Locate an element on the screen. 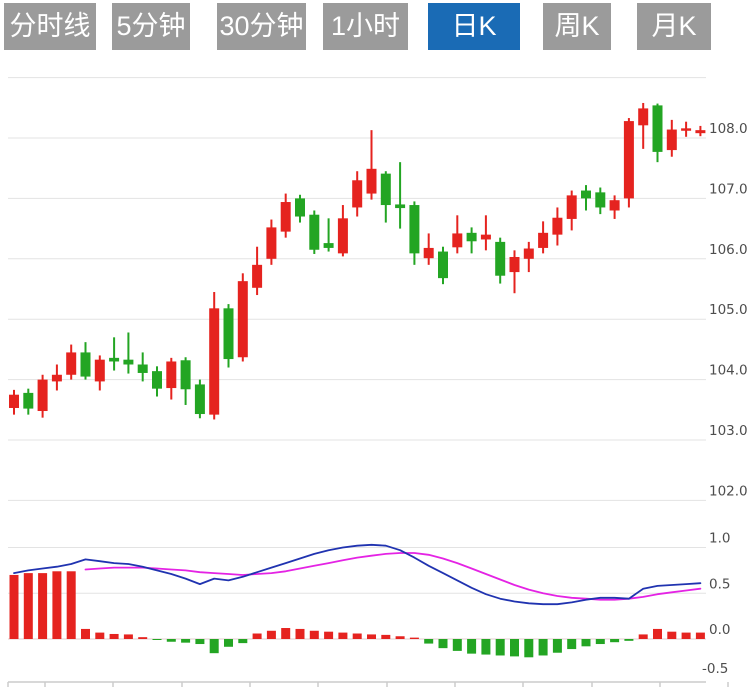 This screenshot has height=687, width=756. macd-axis-label: 1.0 is located at coordinates (719, 539).